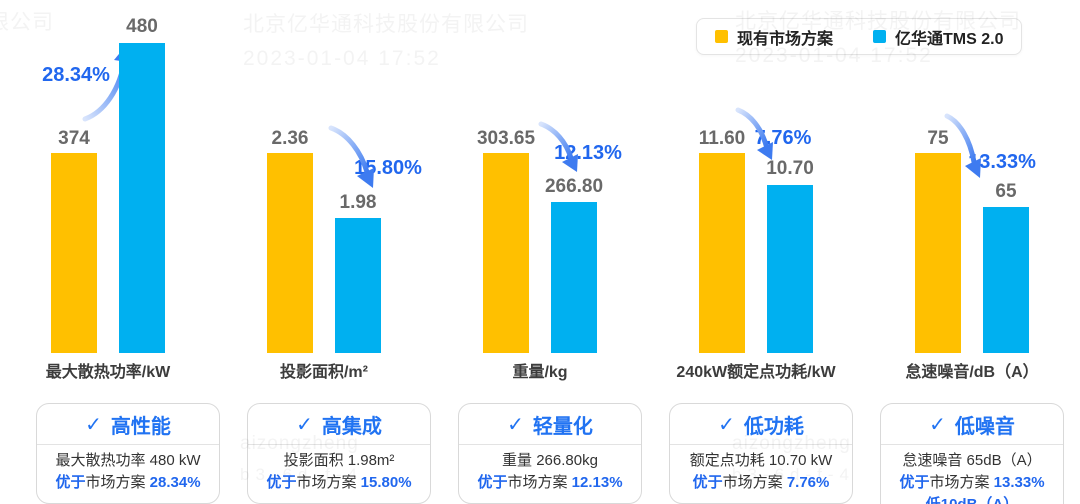  I want to click on card-body: 额定点功耗 10.70 kW 优于市场方案 7.76%, so click(761, 474).